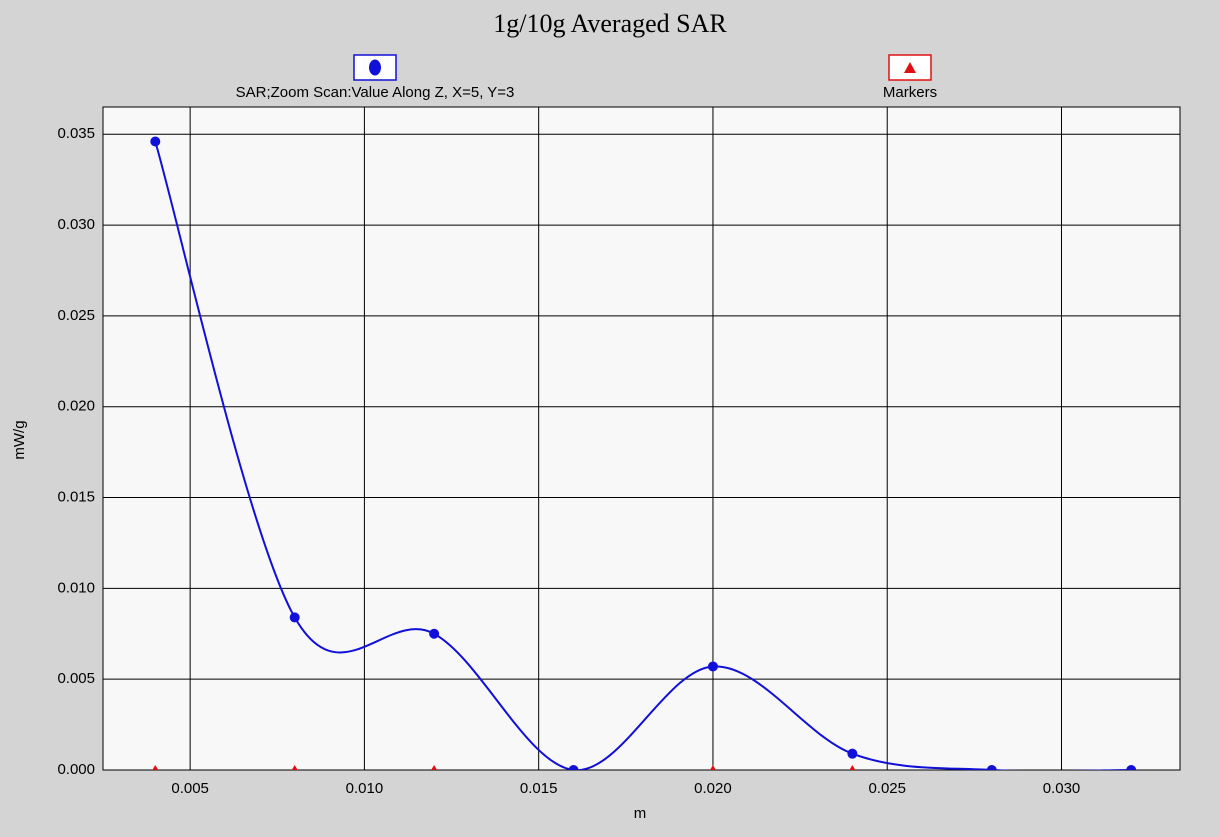  Describe the element at coordinates (365, 788) in the screenshot. I see `x-tick-label: 0.010` at that location.